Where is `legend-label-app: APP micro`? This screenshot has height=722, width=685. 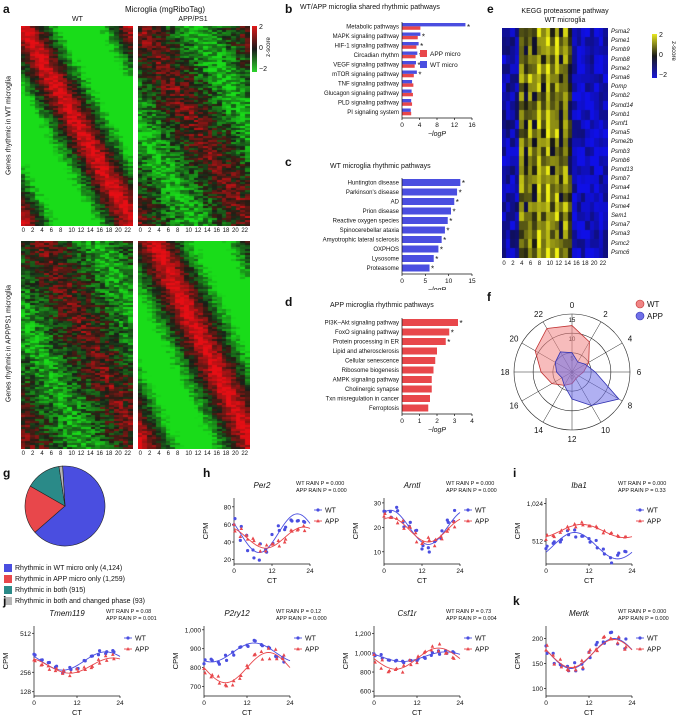
legend-label-app: APP micro is located at coordinates (445, 54).